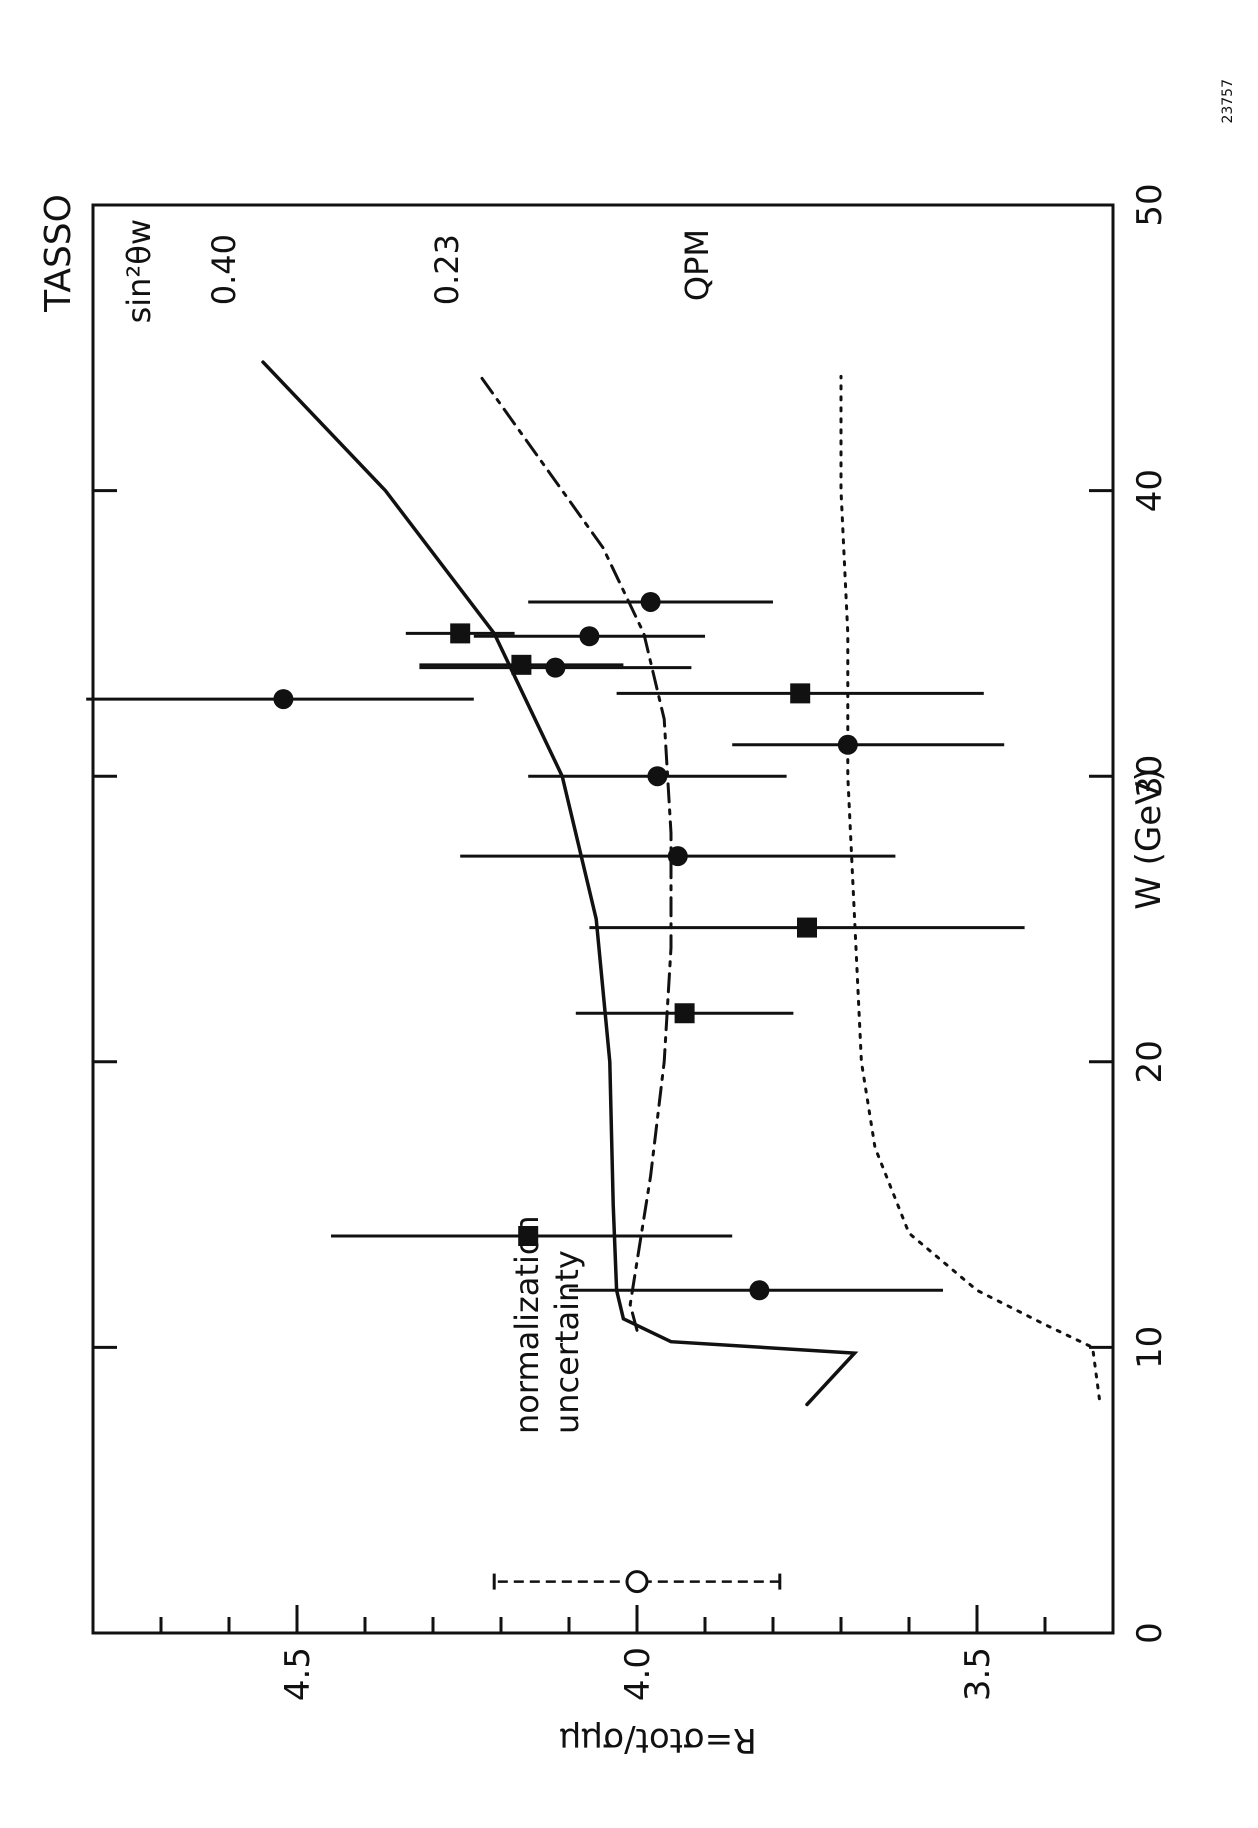 The image size is (1258, 1828). I want to click on x-tick-label: 50, so click(1150, 204).